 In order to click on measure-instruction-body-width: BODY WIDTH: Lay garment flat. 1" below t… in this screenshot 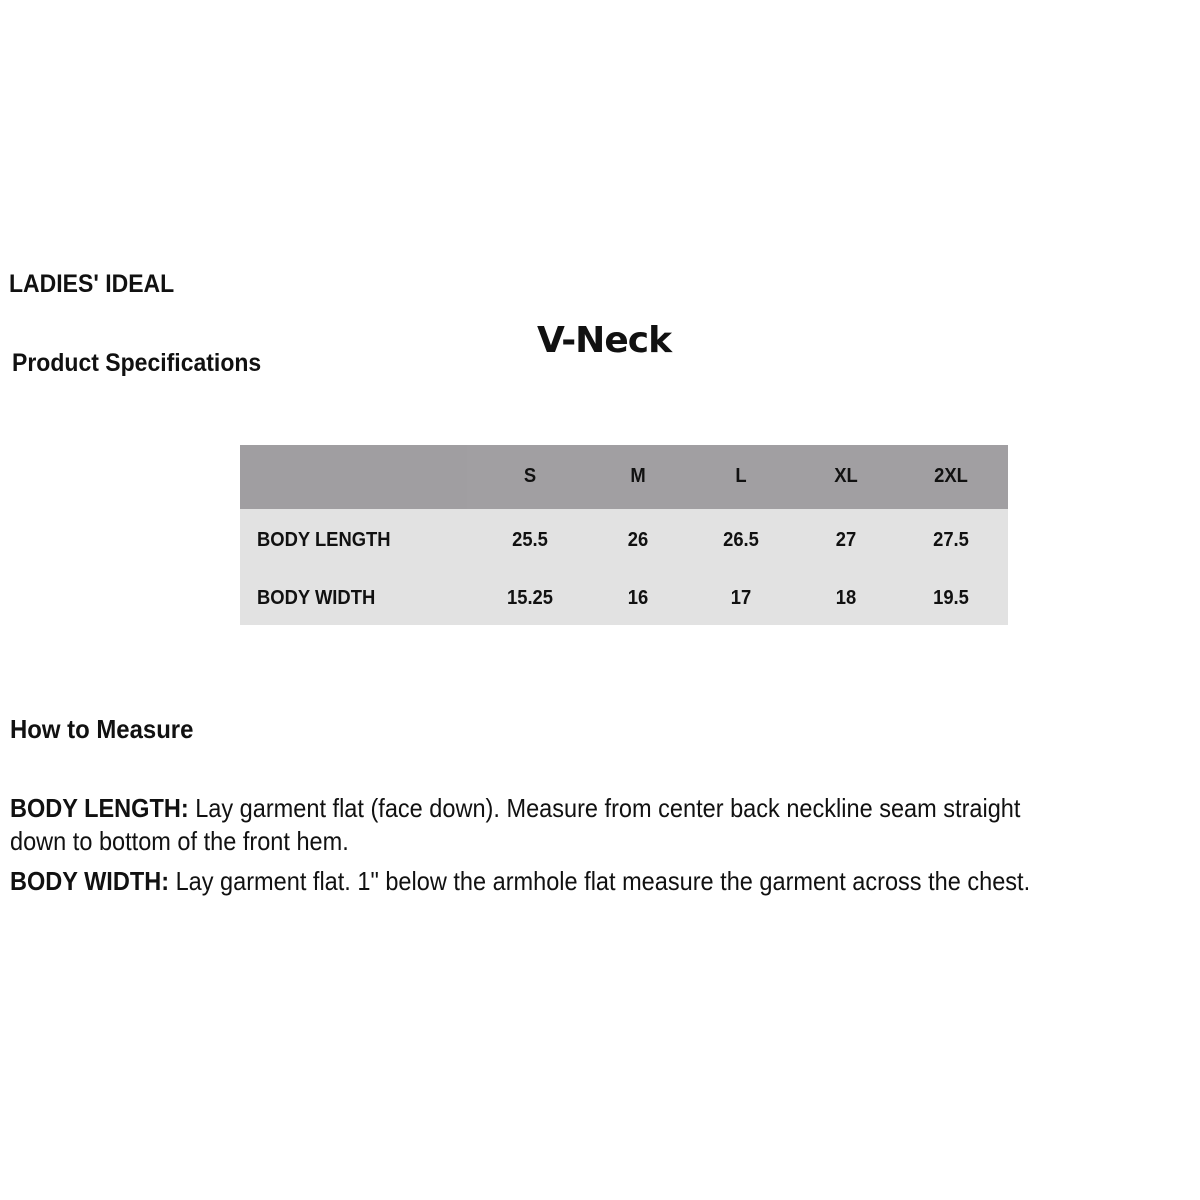, I will do `click(598, 881)`.